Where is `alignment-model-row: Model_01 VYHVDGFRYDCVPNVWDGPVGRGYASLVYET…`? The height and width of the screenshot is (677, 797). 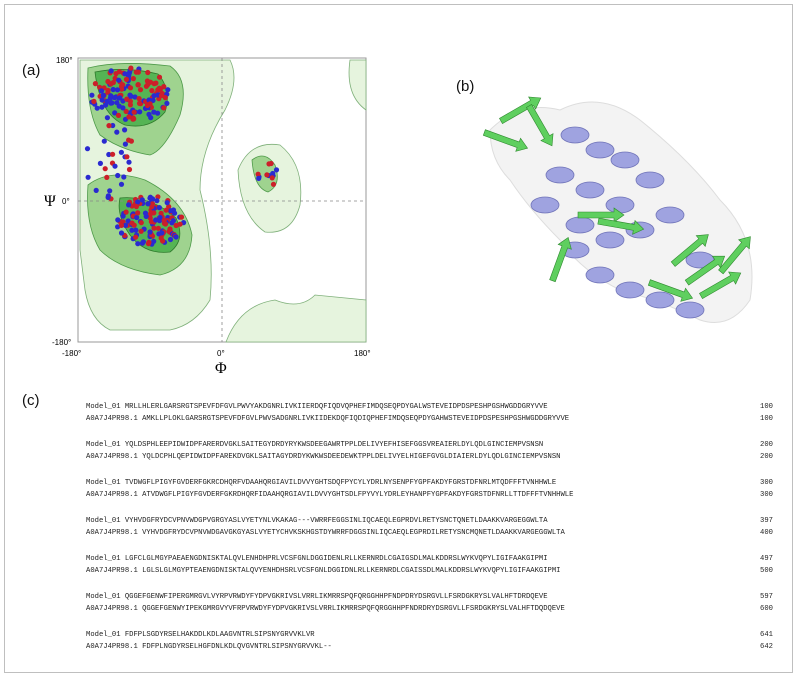
alignment-model-row: Model_01 VYHVDGFRYDCVPNVWDGPVGRGYASLVYET… is located at coordinates (317, 521).